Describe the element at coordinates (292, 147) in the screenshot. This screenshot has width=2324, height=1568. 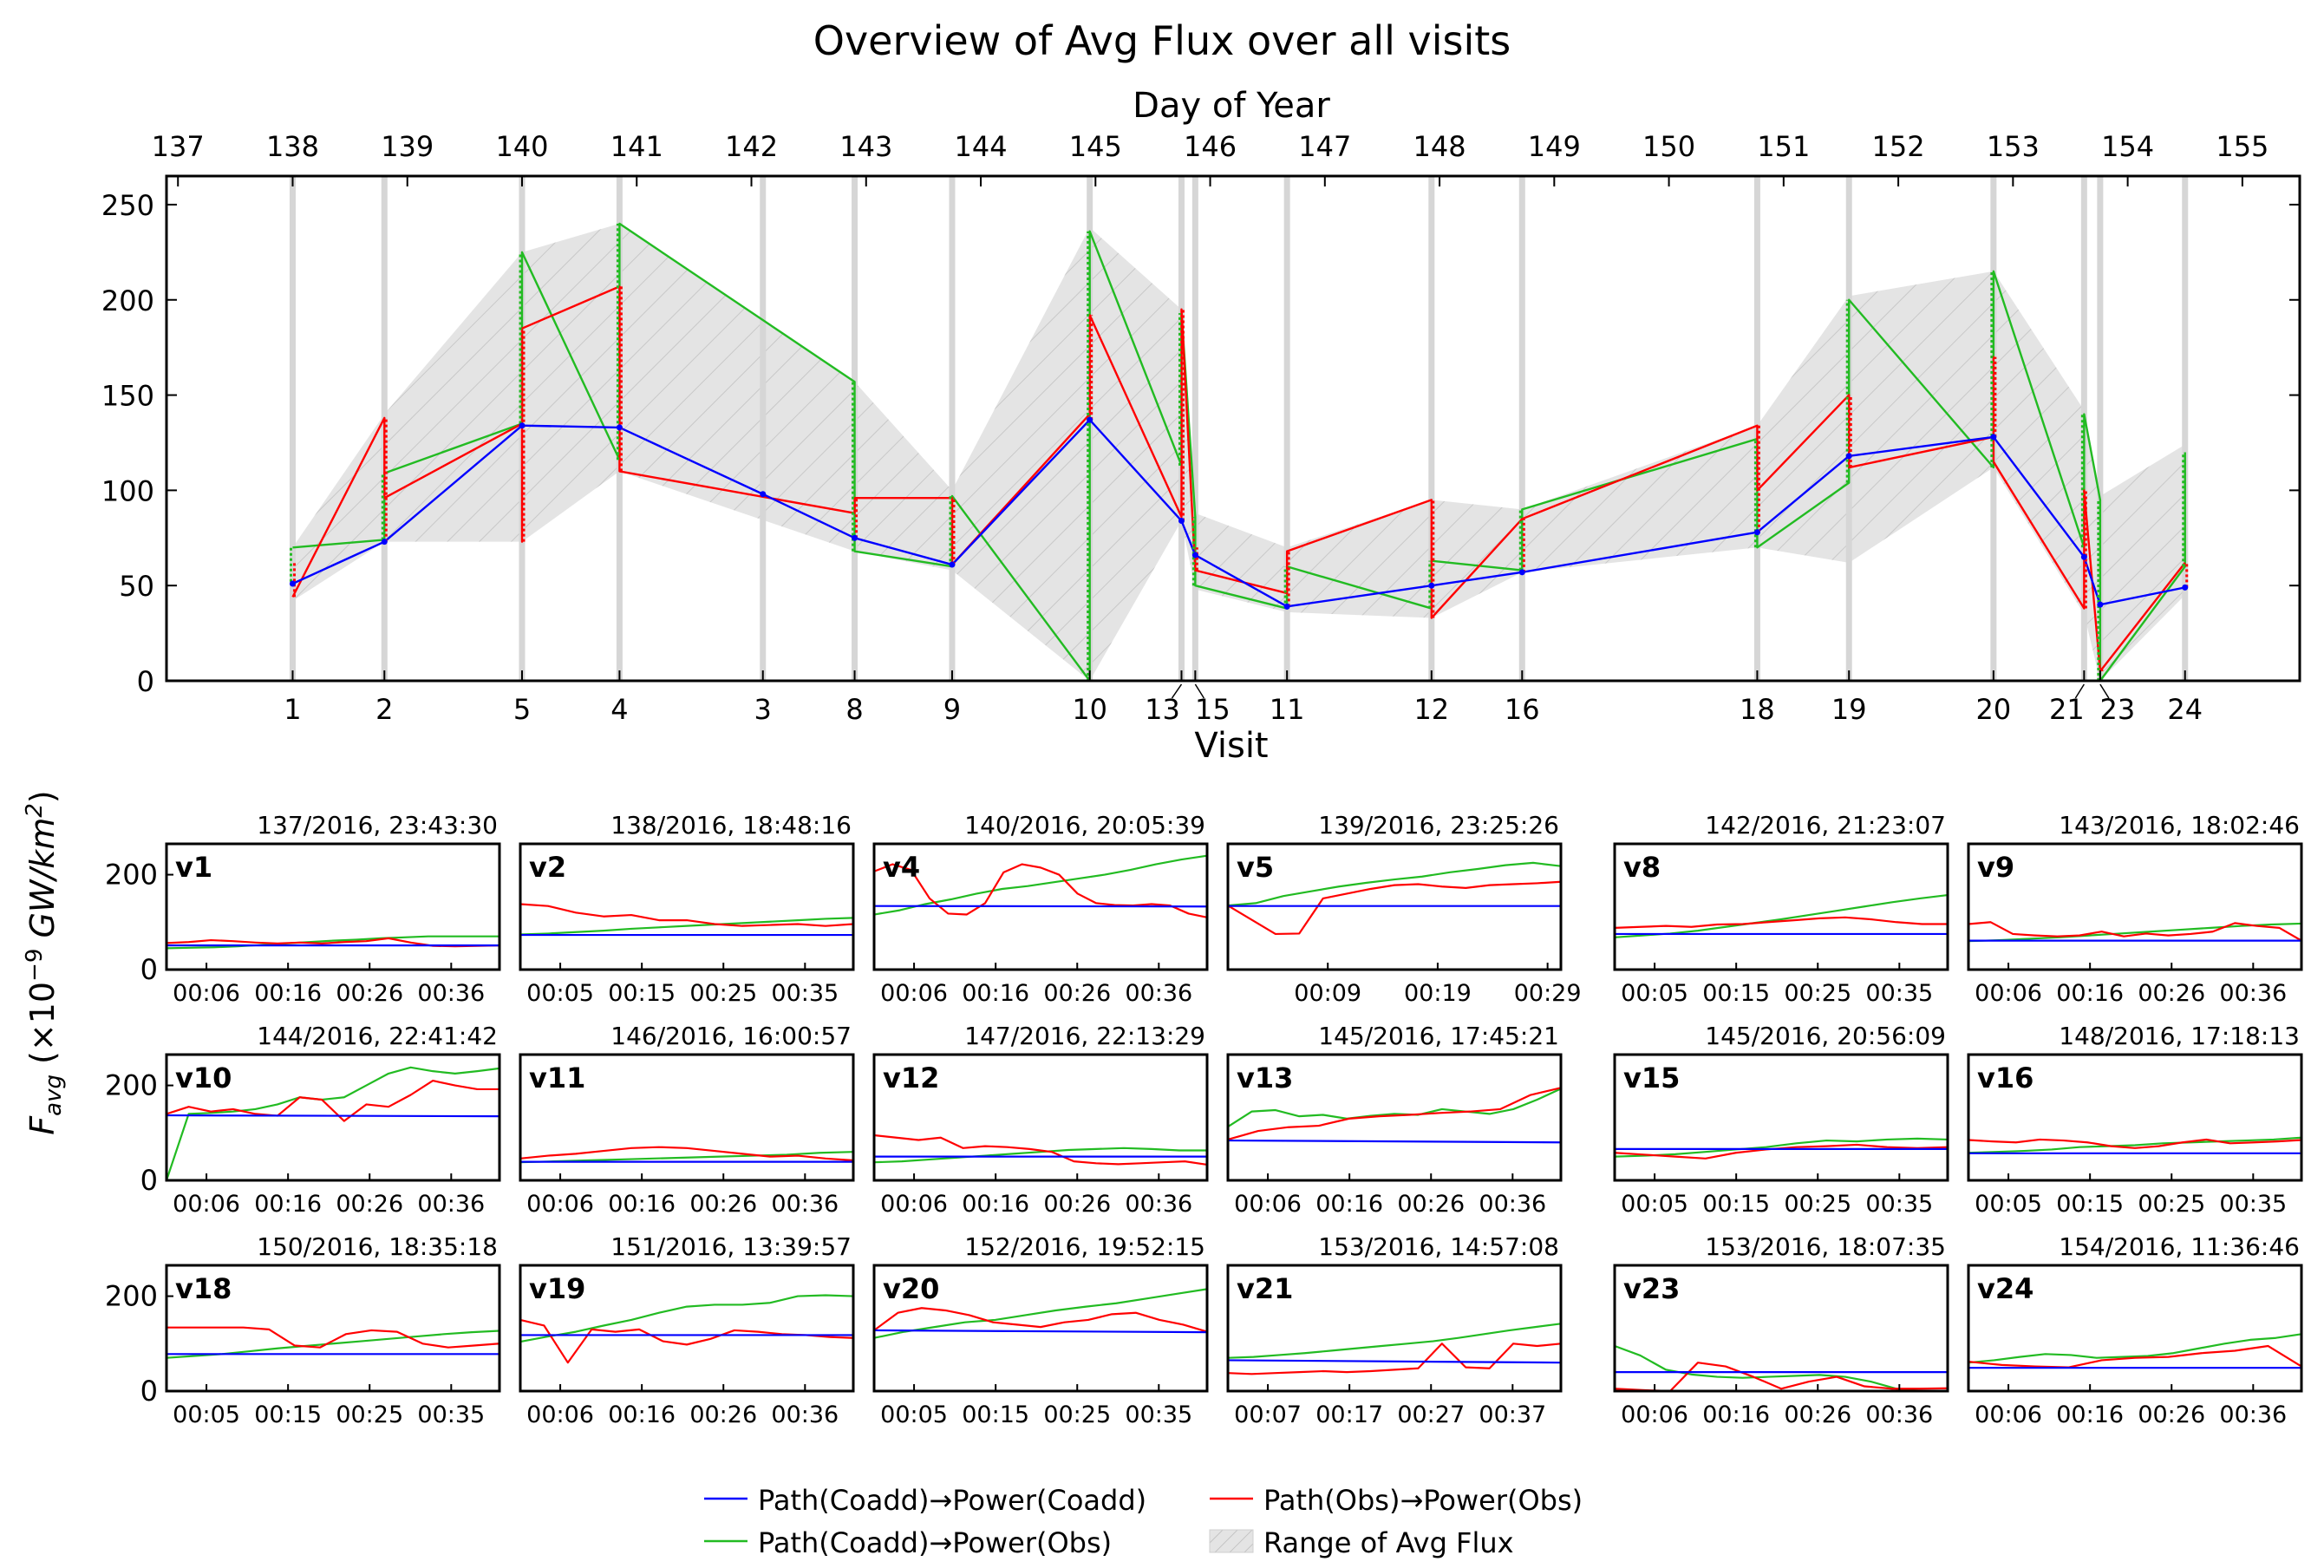
I see `day-tick-label-138: 138` at that location.